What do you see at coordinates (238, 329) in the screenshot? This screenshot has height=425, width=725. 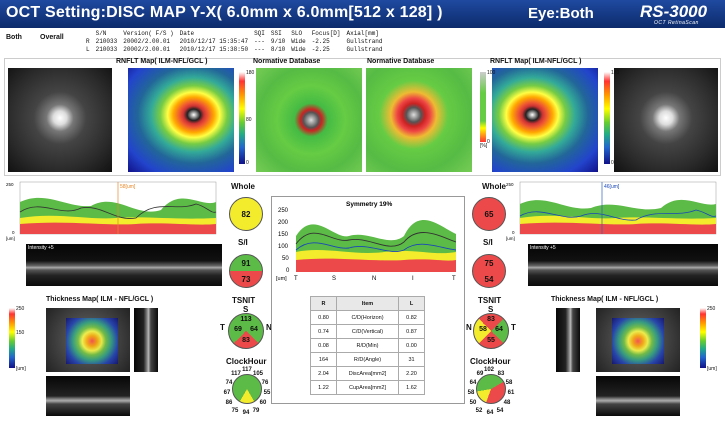 I see `tsnit-t-val: 69` at bounding box center [238, 329].